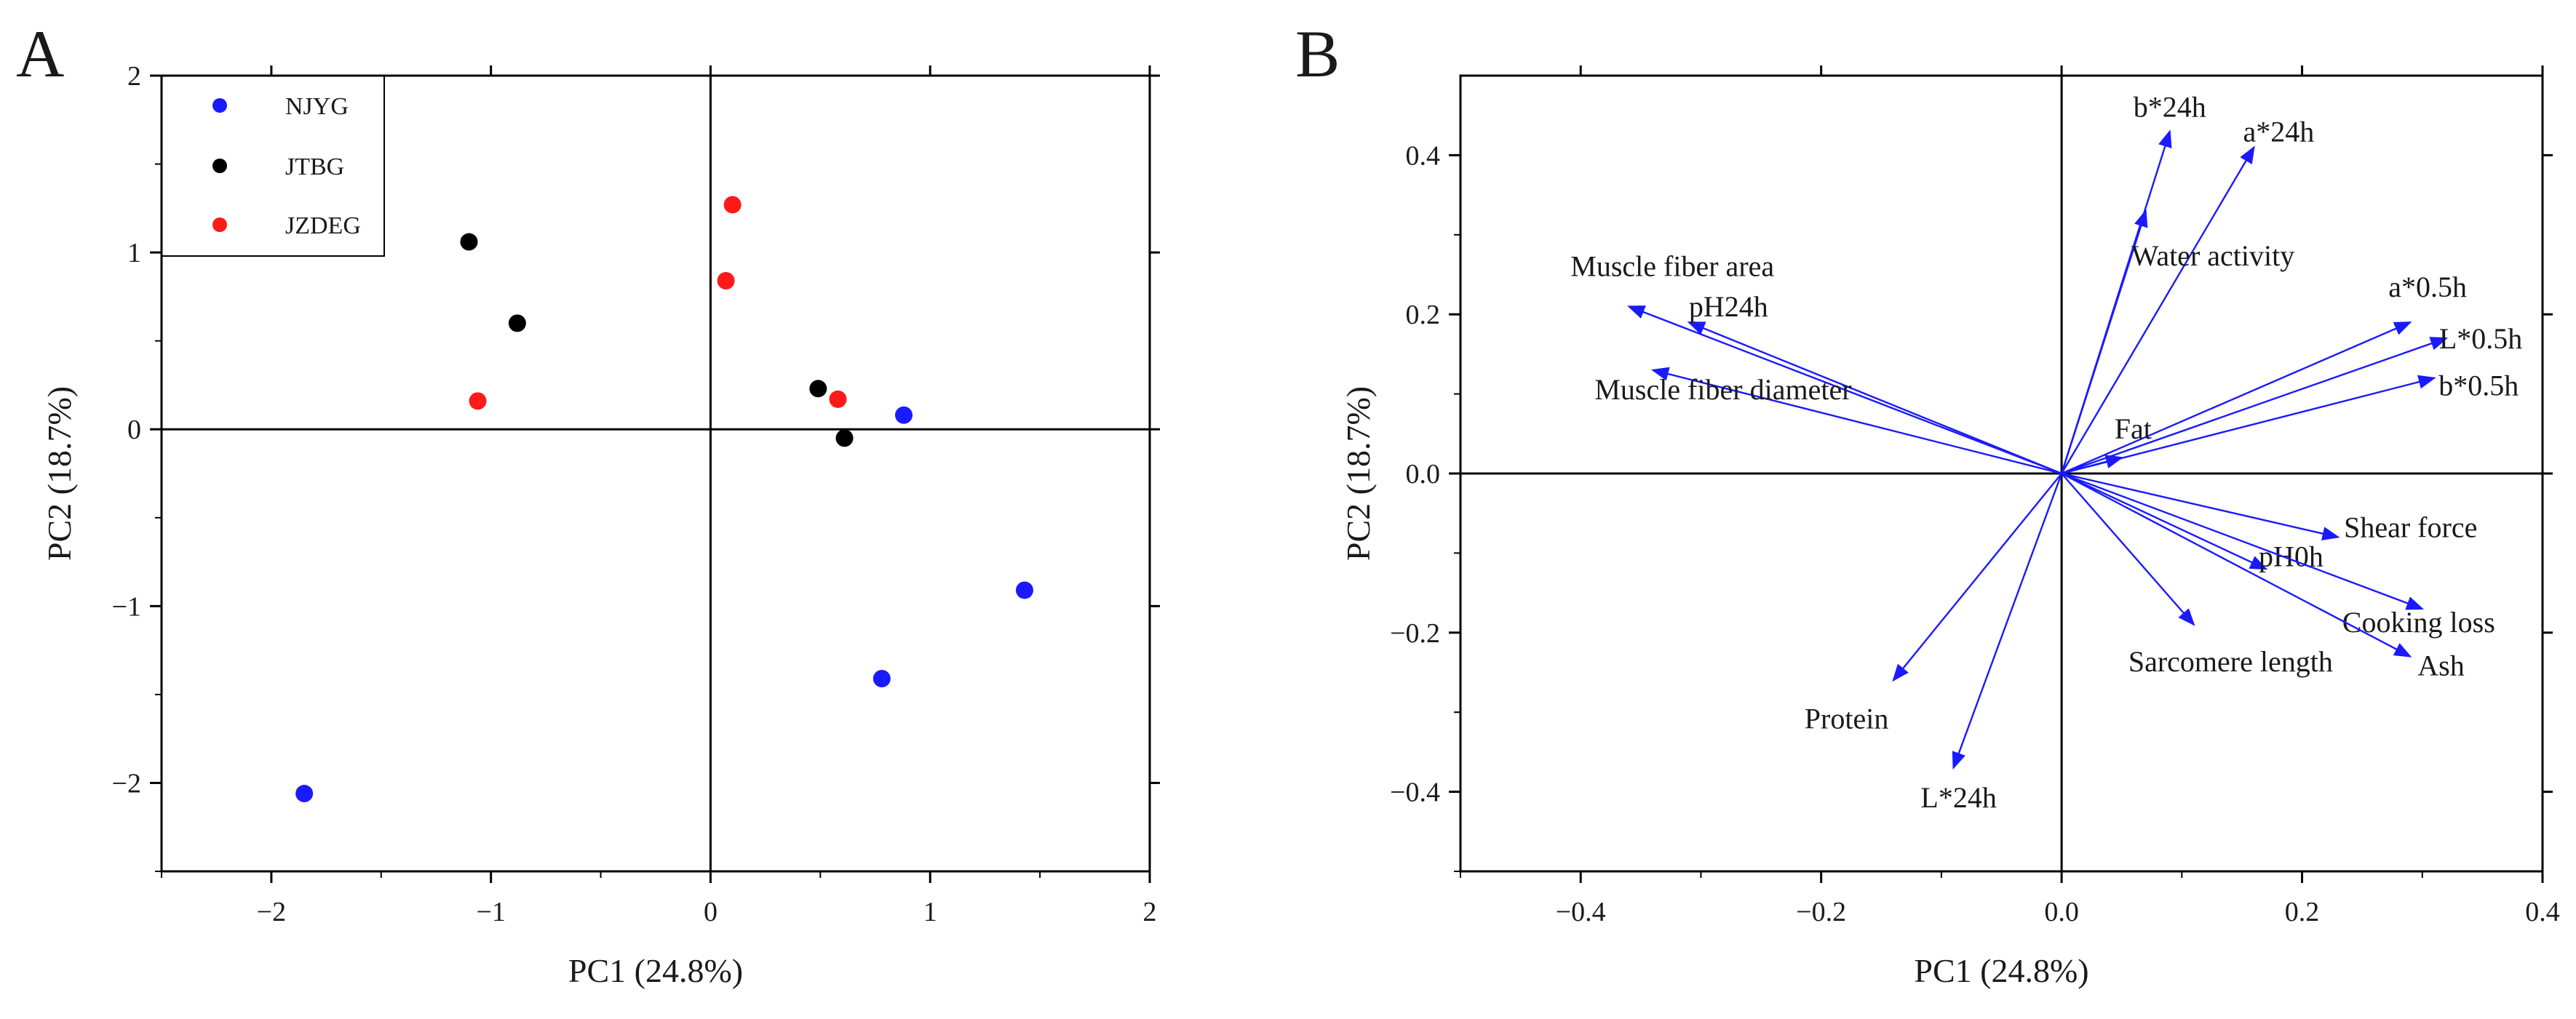  I want to click on loading-label-sarcomere-length: Sarcomere length, so click(2230, 661).